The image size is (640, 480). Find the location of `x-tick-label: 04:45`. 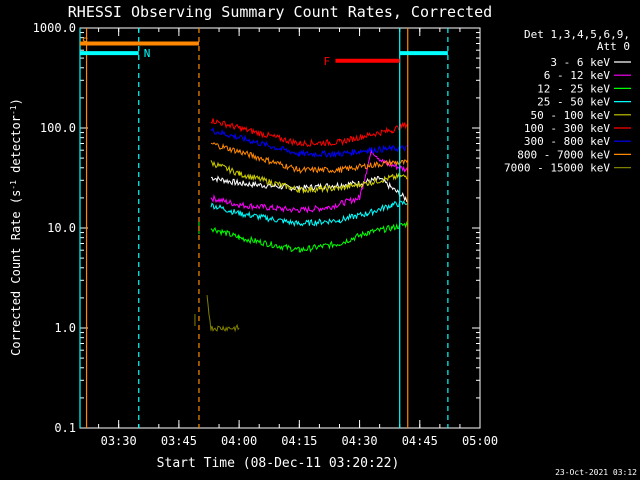

x-tick-label: 04:45 is located at coordinates (420, 441).